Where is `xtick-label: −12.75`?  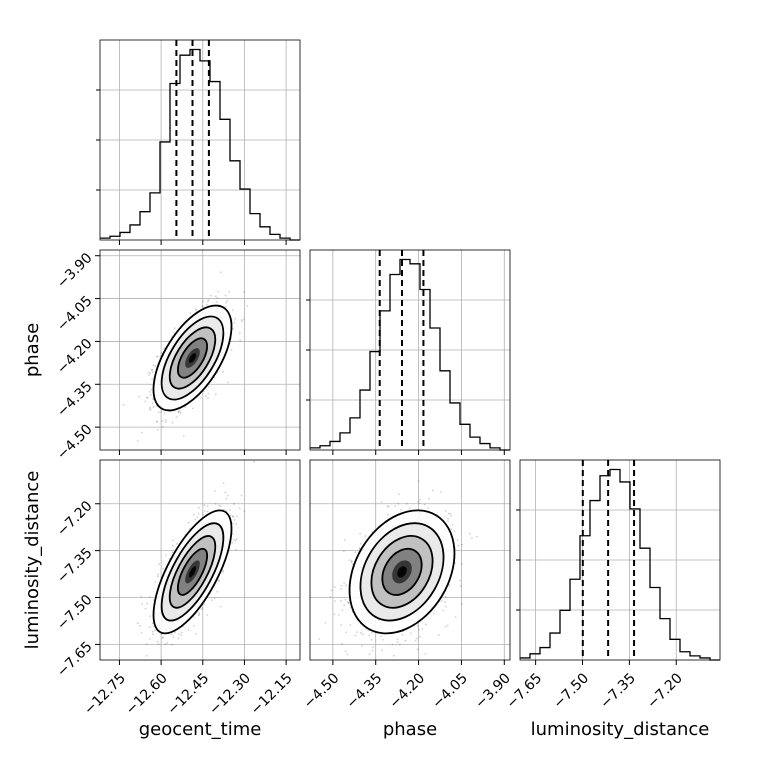 xtick-label: −12.75 is located at coordinates (105, 694).